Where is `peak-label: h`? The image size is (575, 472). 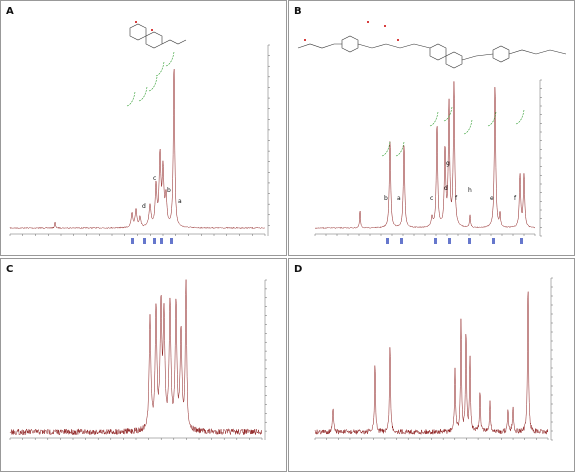
peak-label: h is located at coordinates (470, 190).